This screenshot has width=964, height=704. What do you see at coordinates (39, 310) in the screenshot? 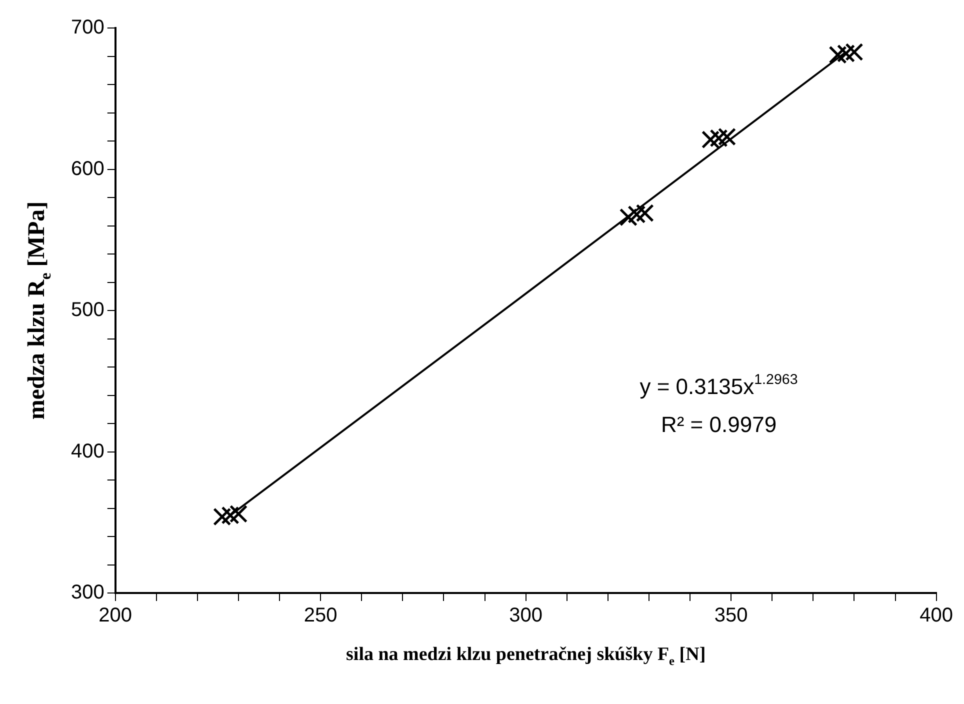
I see `y-axis-title: medza klzu Re [MPa]` at bounding box center [39, 310].